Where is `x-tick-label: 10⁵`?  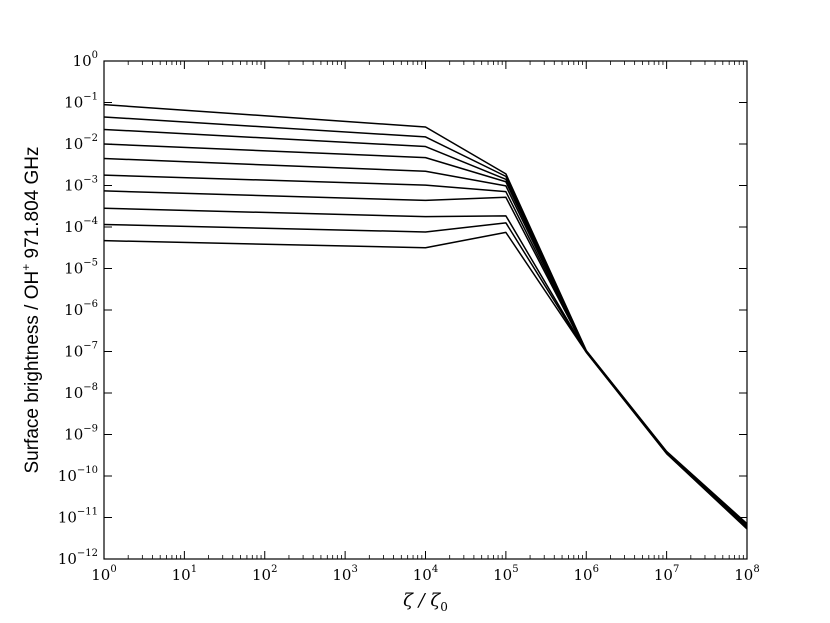
x-tick-label: 10⁵ is located at coordinates (505, 574).